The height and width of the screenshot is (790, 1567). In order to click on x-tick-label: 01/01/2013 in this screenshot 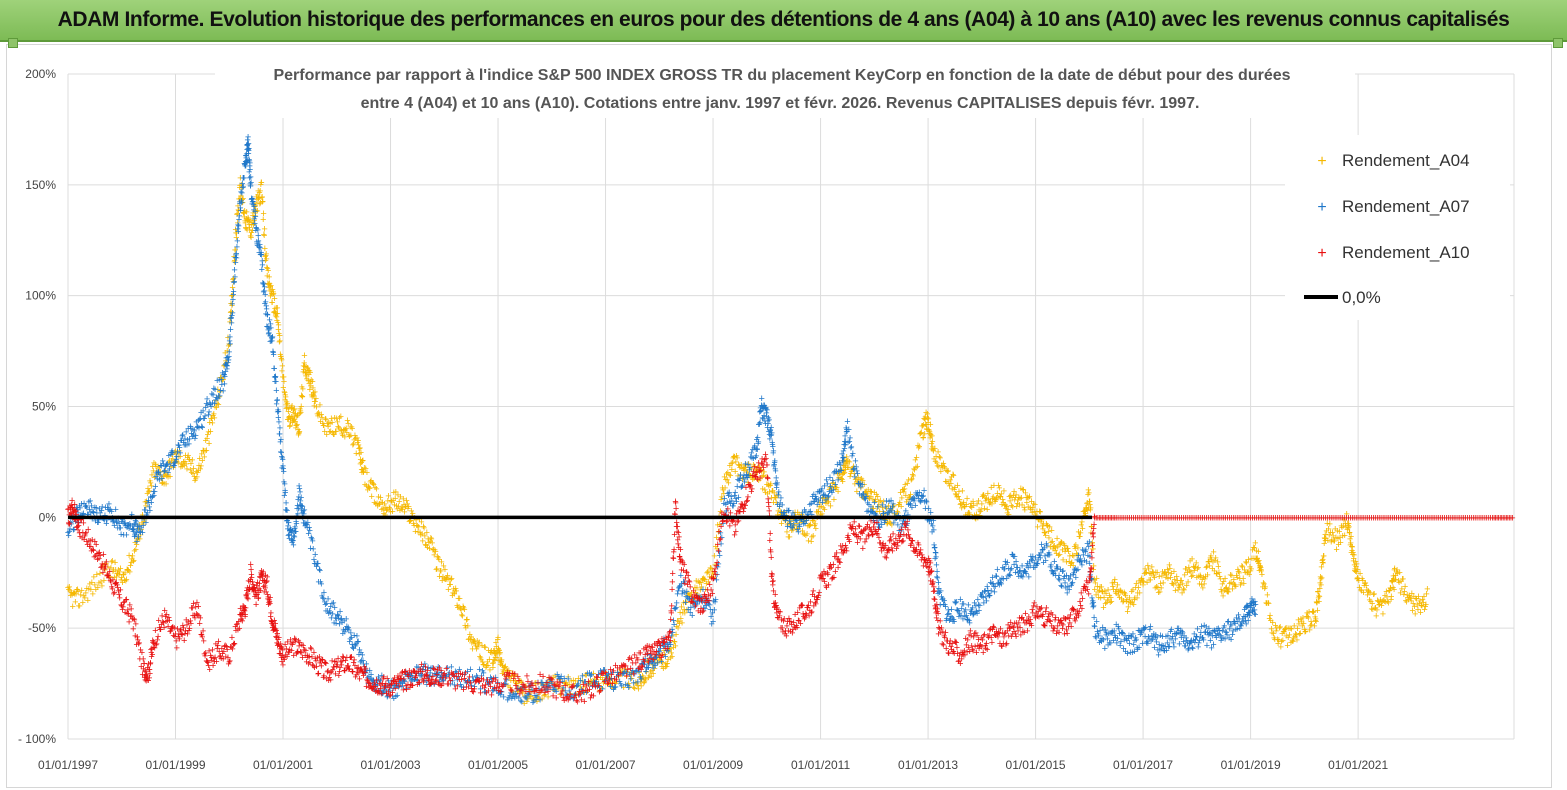, I will do `click(928, 765)`.